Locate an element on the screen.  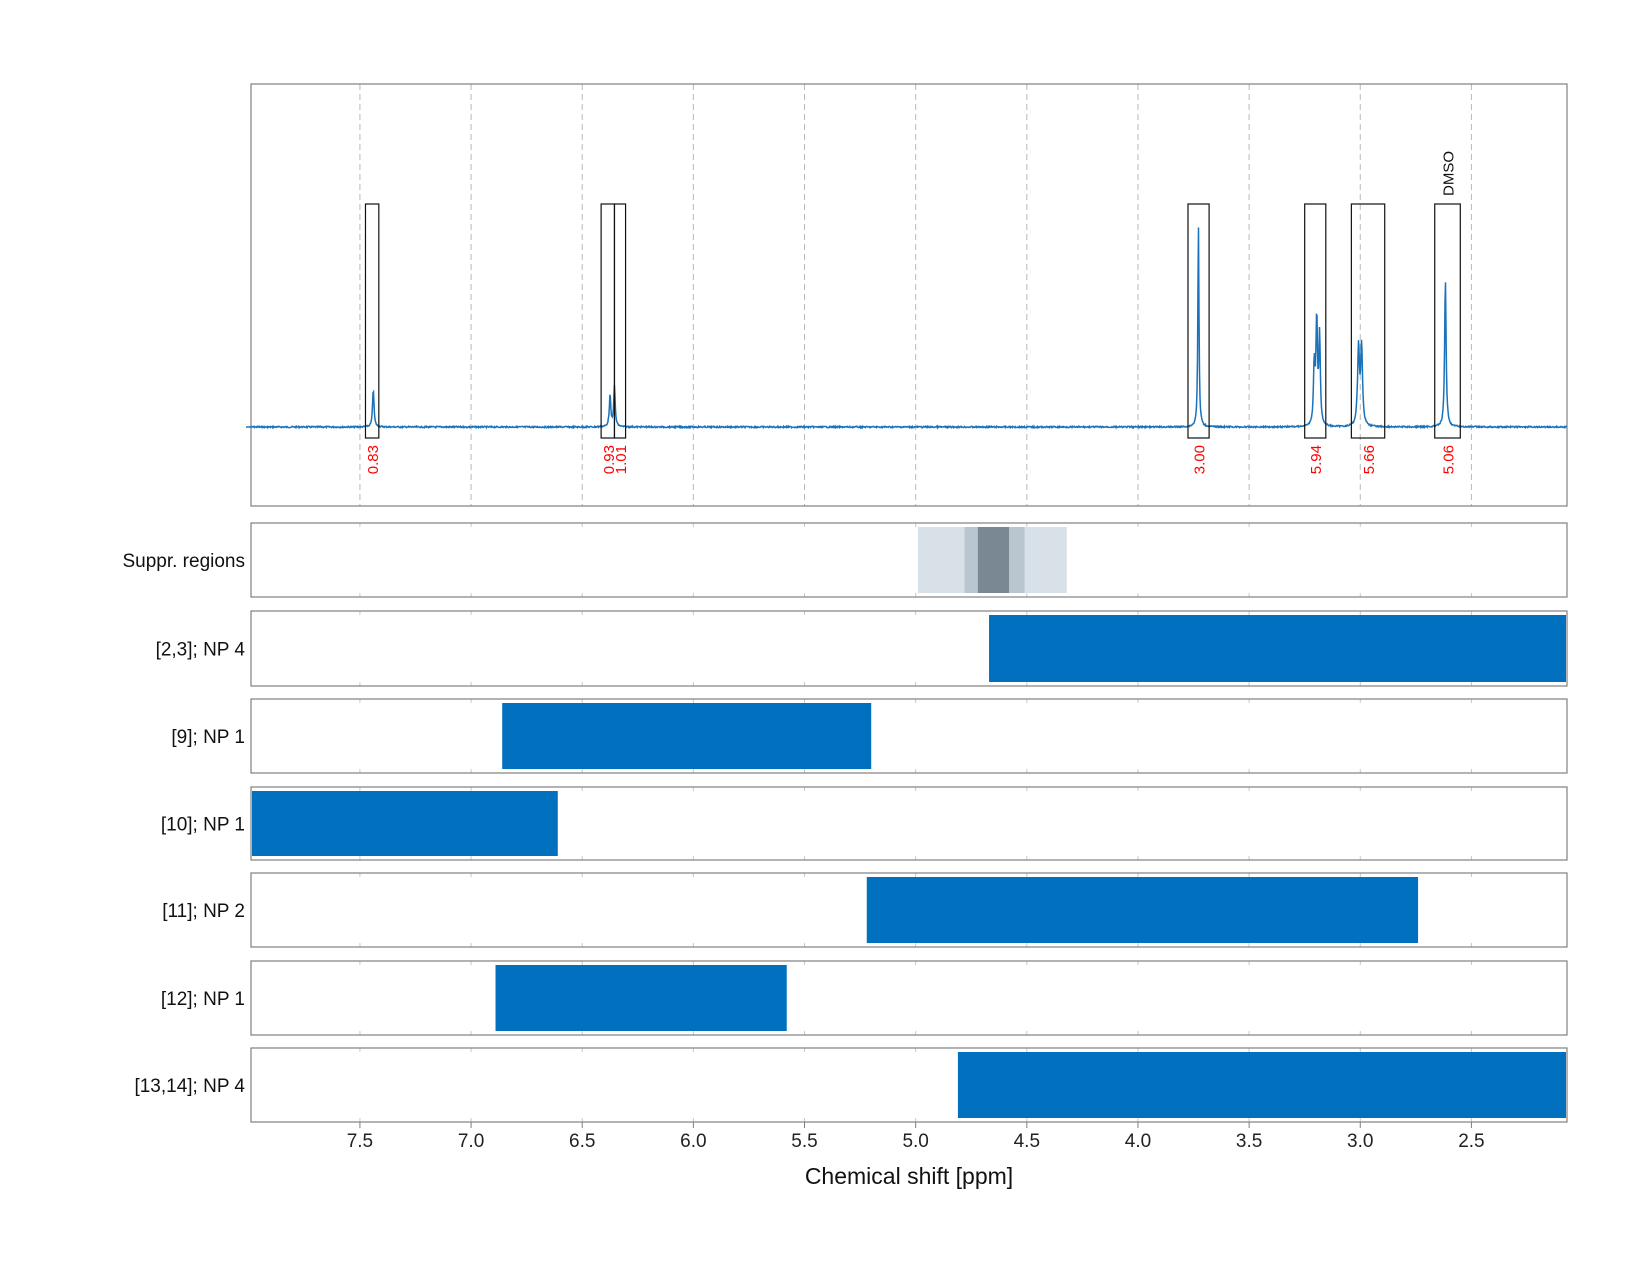
x-tick-label-6: 4.5 is located at coordinates (1027, 1141).